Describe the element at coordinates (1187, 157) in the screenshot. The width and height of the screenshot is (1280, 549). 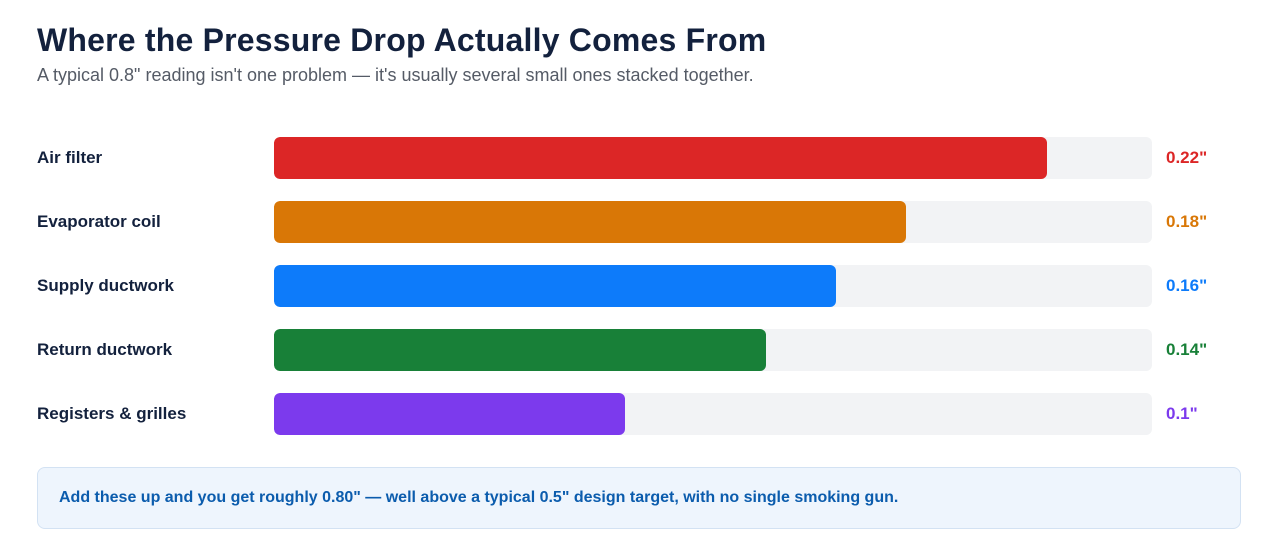
I see `value-label: 0.22"` at that location.